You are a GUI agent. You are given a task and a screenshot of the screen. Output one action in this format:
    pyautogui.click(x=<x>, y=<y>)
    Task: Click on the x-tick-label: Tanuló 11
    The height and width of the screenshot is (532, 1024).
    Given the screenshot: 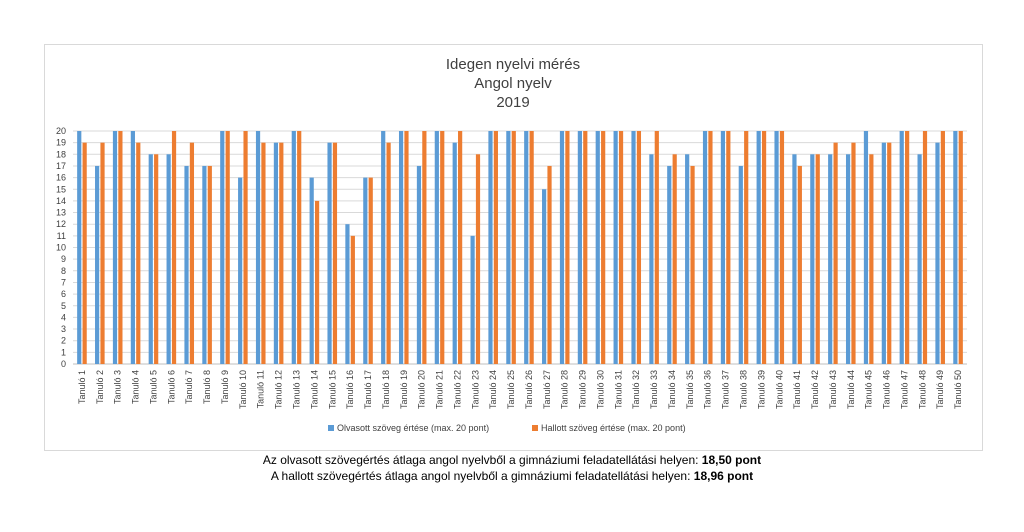 What is the action you would take?
    pyautogui.click(x=261, y=389)
    